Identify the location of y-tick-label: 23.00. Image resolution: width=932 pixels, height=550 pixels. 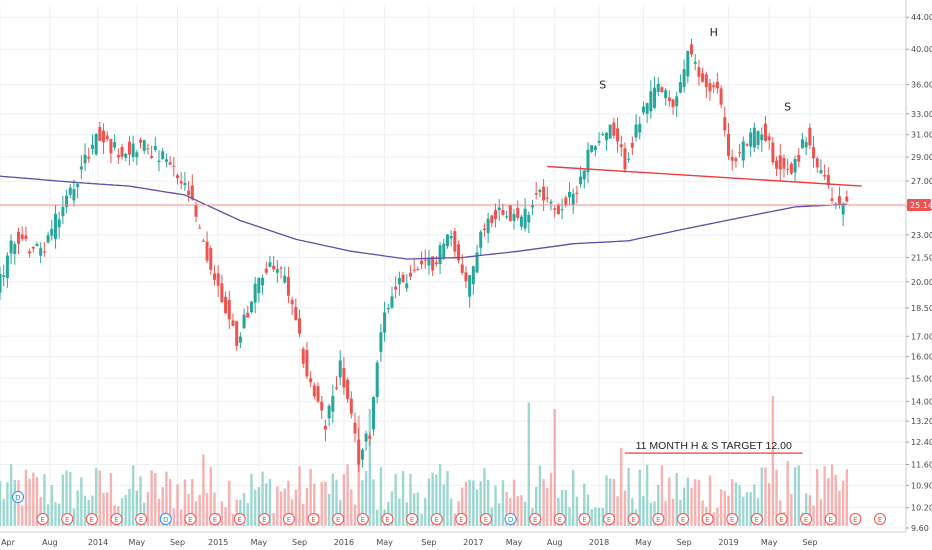
(921, 235).